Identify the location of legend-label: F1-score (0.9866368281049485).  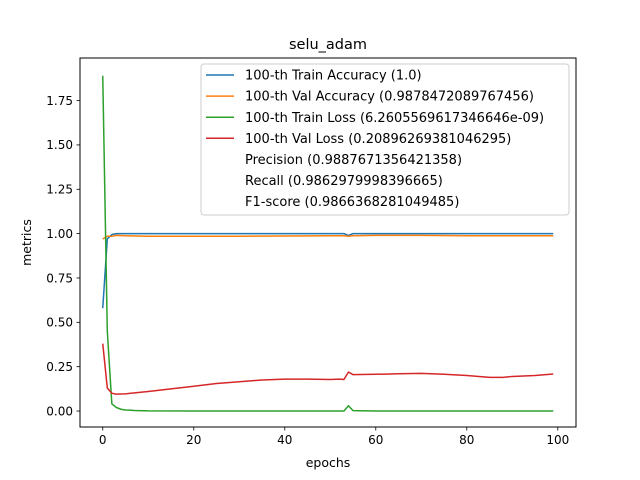
(352, 202).